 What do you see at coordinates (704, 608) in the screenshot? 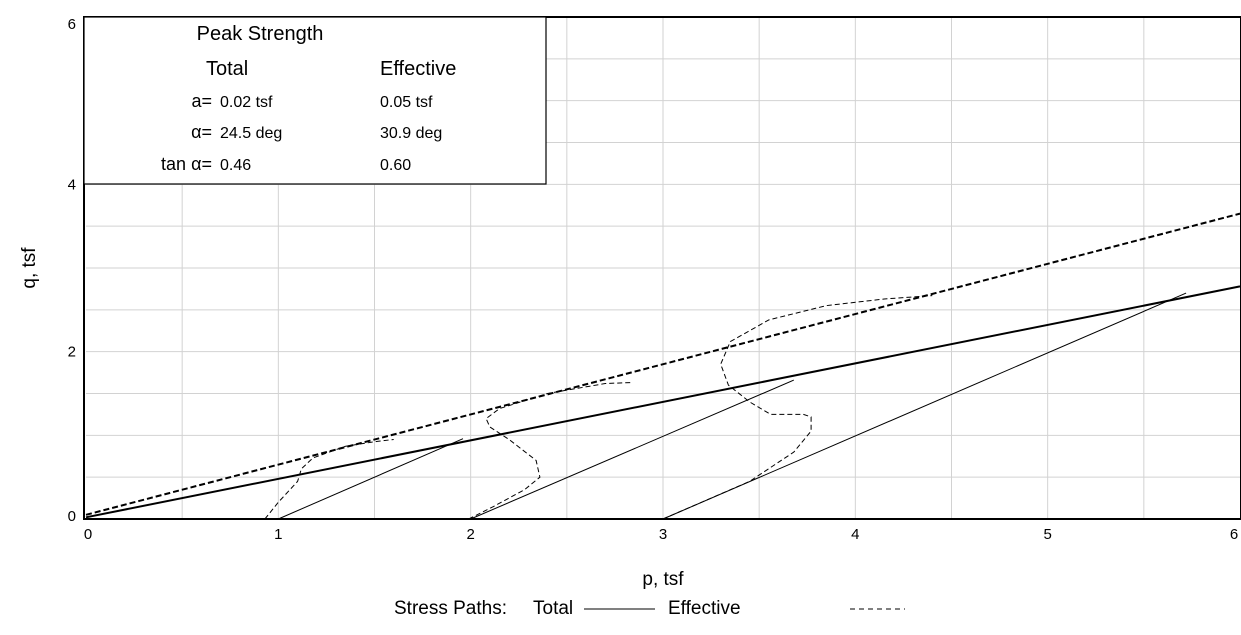
I see `legend-effective-label: Effective` at bounding box center [704, 608].